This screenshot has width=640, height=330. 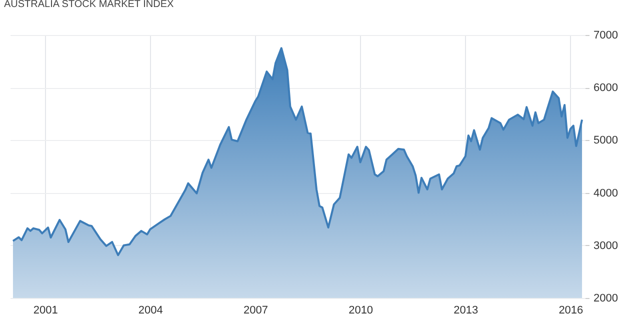 What do you see at coordinates (606, 140) in the screenshot?
I see `y-tick-label: 5000` at bounding box center [606, 140].